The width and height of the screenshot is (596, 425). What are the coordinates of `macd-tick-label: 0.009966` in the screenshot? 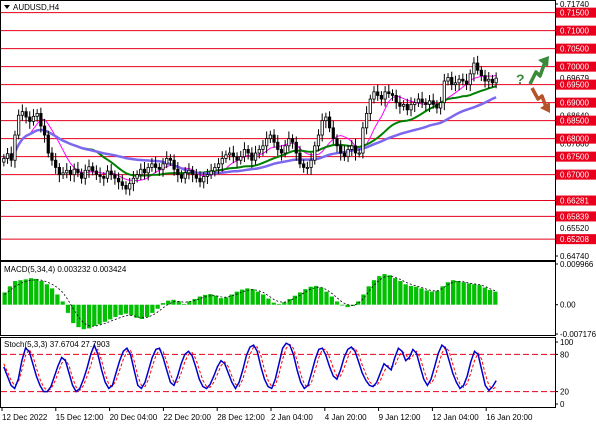 It's located at (577, 264).